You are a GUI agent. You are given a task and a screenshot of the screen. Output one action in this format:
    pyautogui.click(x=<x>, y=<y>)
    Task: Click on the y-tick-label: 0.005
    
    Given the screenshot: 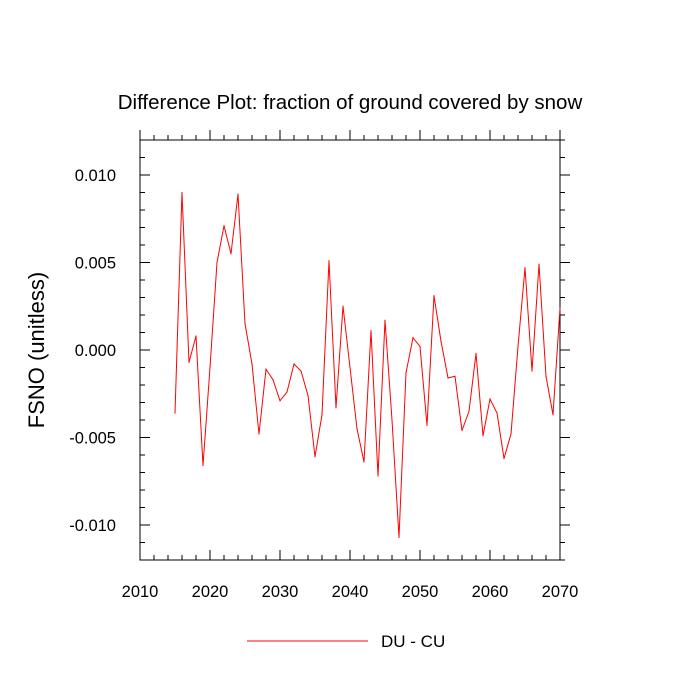 What is the action you would take?
    pyautogui.click(x=95, y=264)
    